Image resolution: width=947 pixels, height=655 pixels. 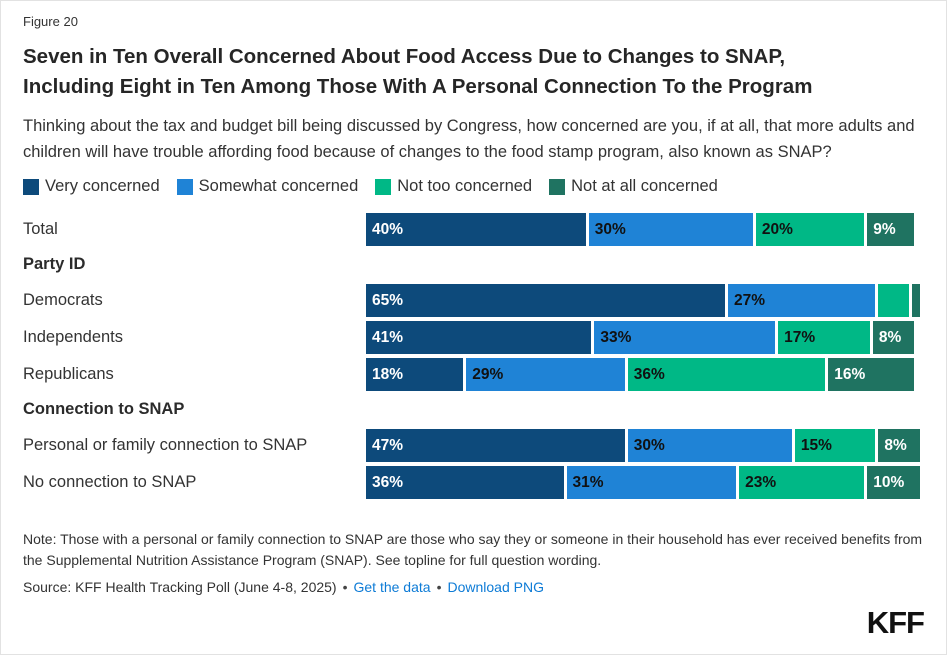 I want to click on bar-value-label: 18%, so click(x=388, y=374).